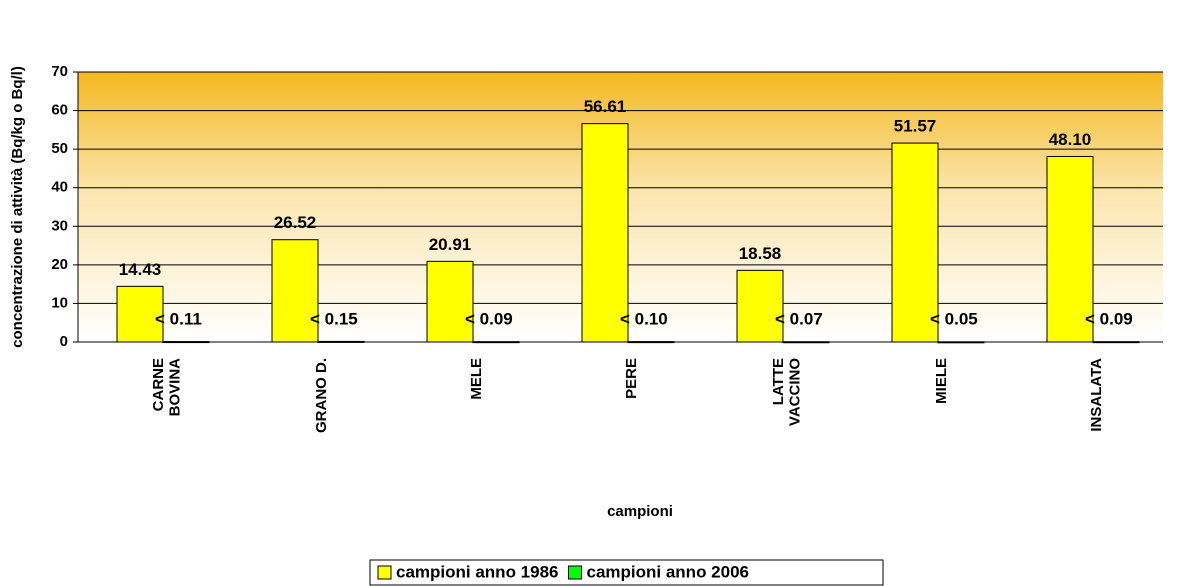 The height and width of the screenshot is (586, 1192). Describe the element at coordinates (59, 264) in the screenshot. I see `y-tick-label: 20` at that location.